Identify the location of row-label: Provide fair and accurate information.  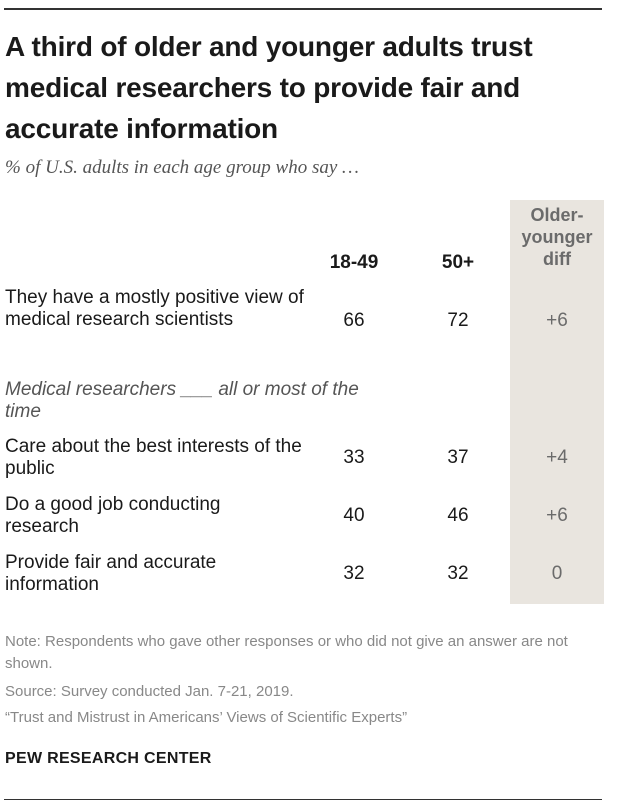
(111, 573).